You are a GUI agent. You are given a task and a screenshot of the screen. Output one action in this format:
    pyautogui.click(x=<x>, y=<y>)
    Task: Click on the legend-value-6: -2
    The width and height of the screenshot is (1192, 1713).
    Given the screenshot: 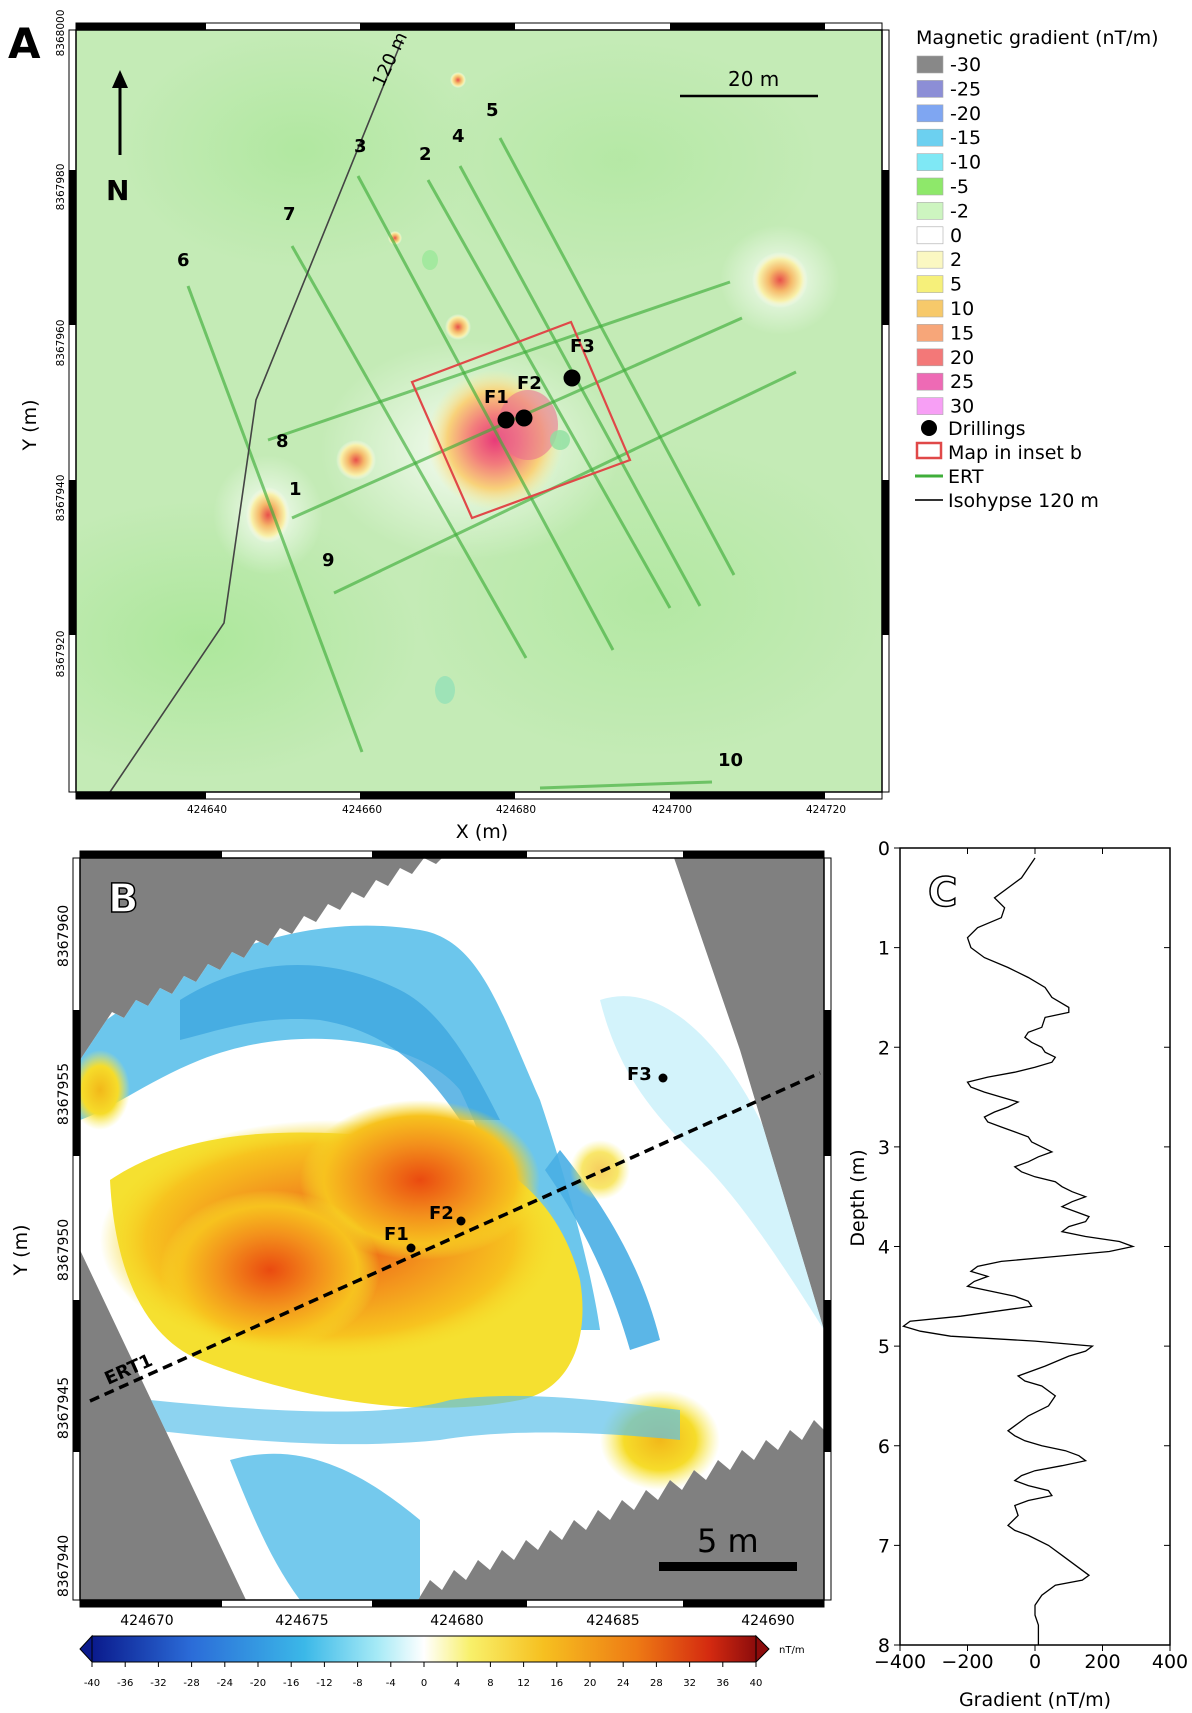 What is the action you would take?
    pyautogui.click(x=959, y=211)
    